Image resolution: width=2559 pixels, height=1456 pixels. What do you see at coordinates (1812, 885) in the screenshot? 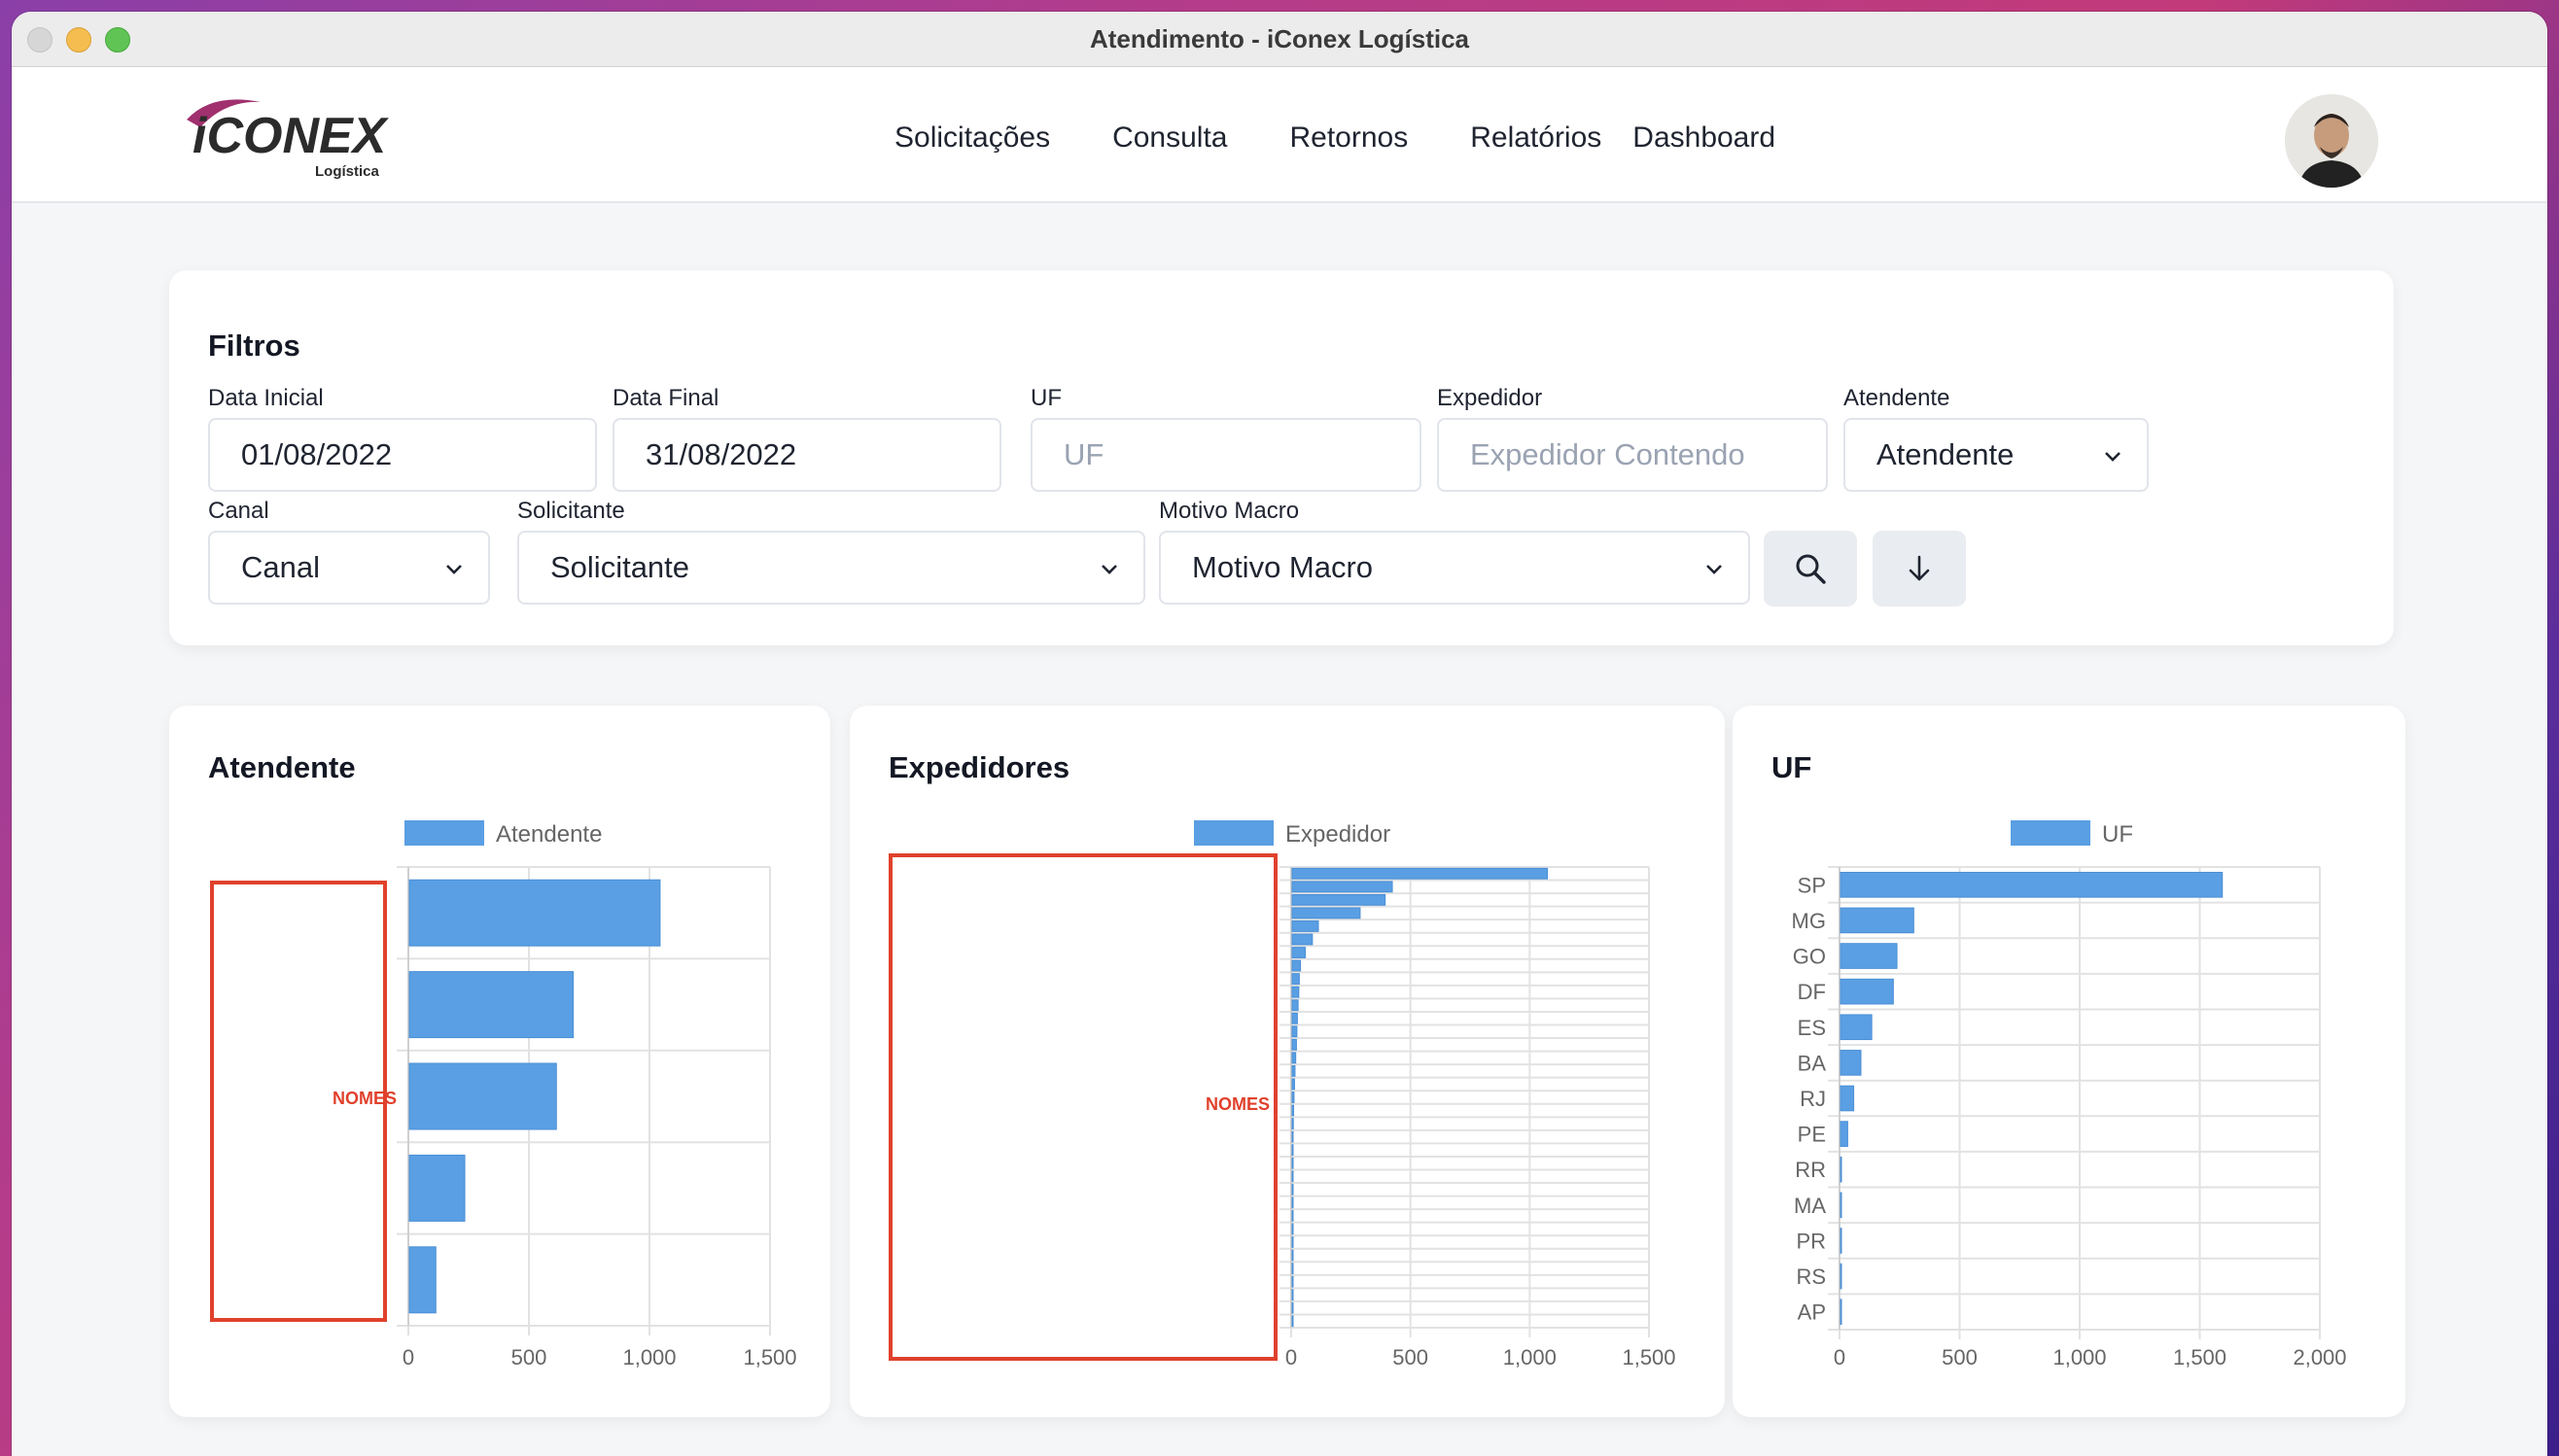
I see `category-label: SP` at bounding box center [1812, 885].